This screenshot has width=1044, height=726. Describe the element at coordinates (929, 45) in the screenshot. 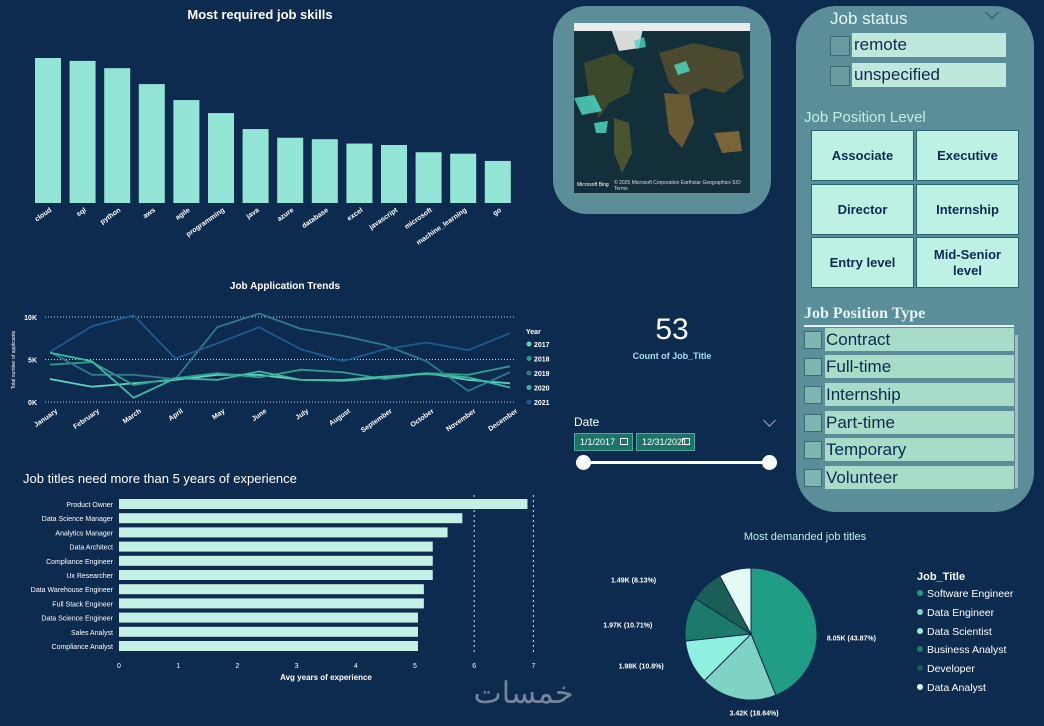

I see `status-option-label: remote` at that location.